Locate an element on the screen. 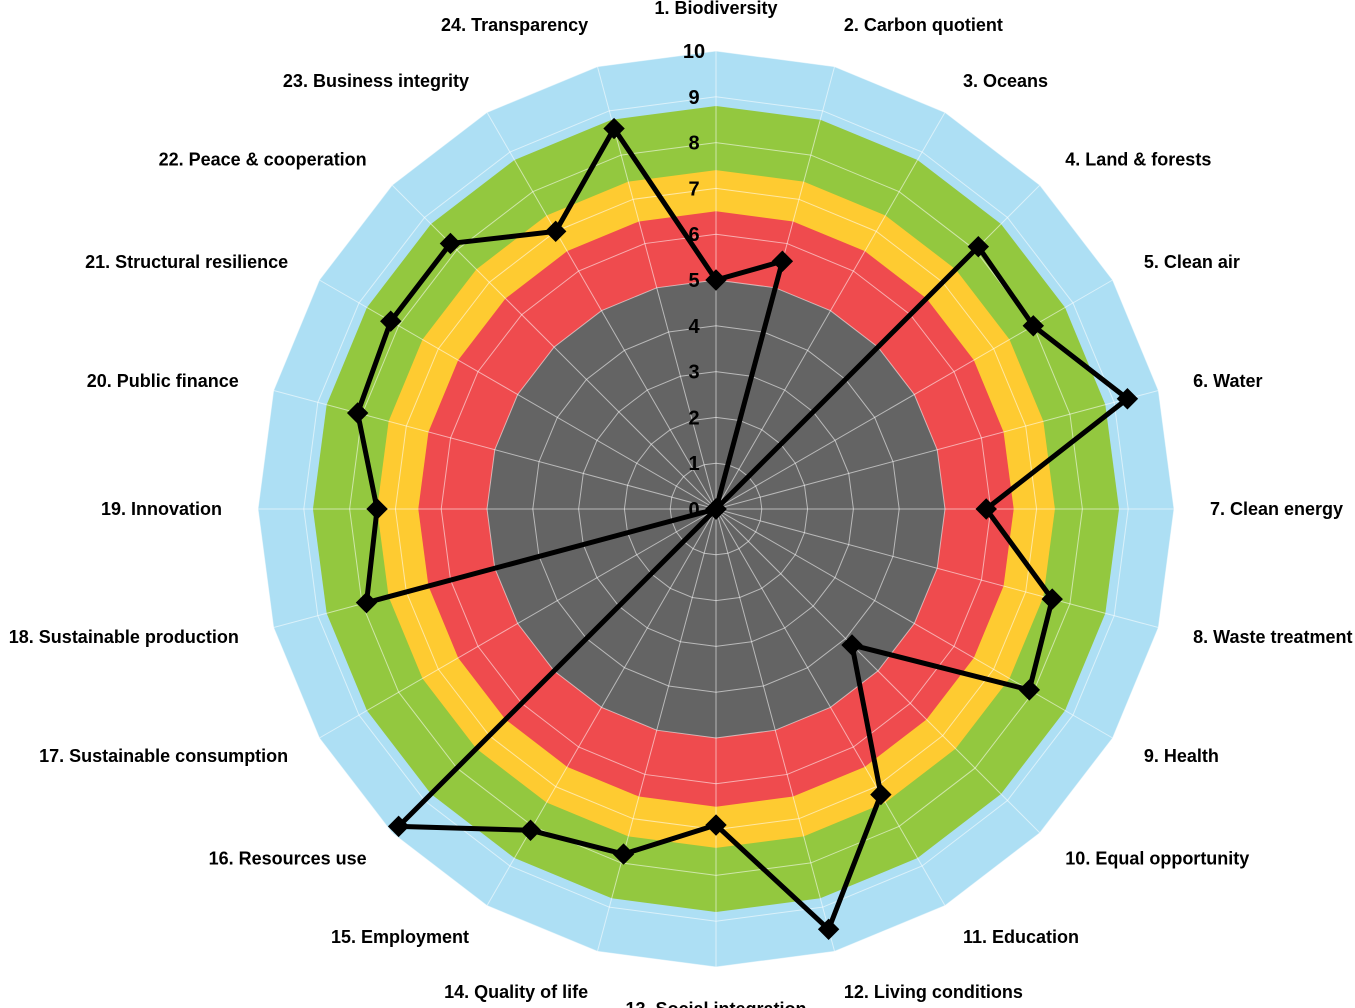  category-label: 1. Biodiversity is located at coordinates (715, 9).